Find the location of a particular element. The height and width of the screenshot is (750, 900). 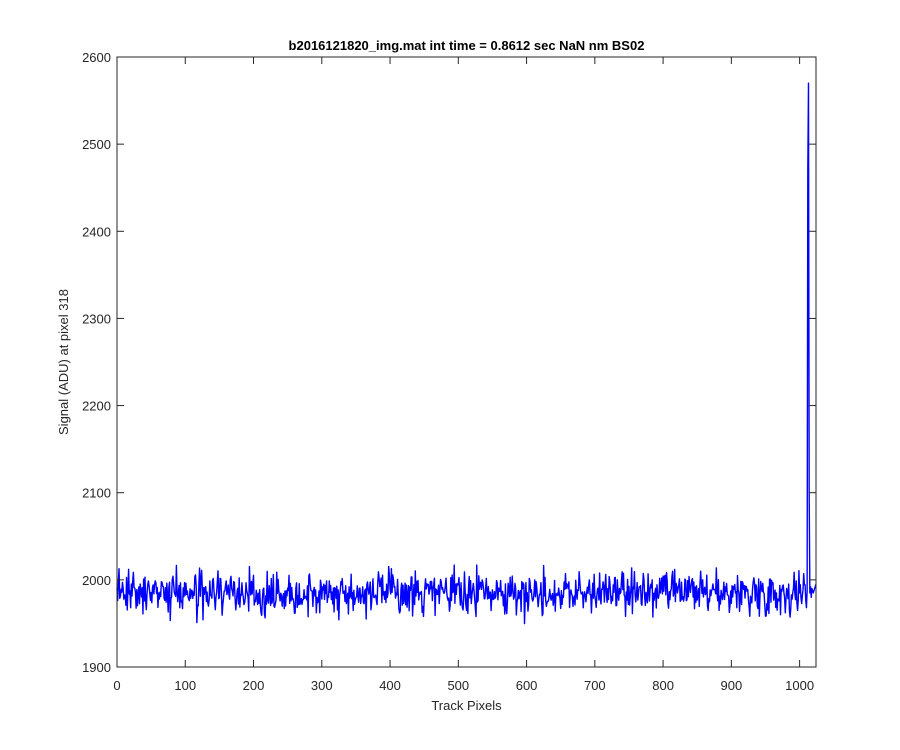

x-tick-label: 700 is located at coordinates (595, 685).